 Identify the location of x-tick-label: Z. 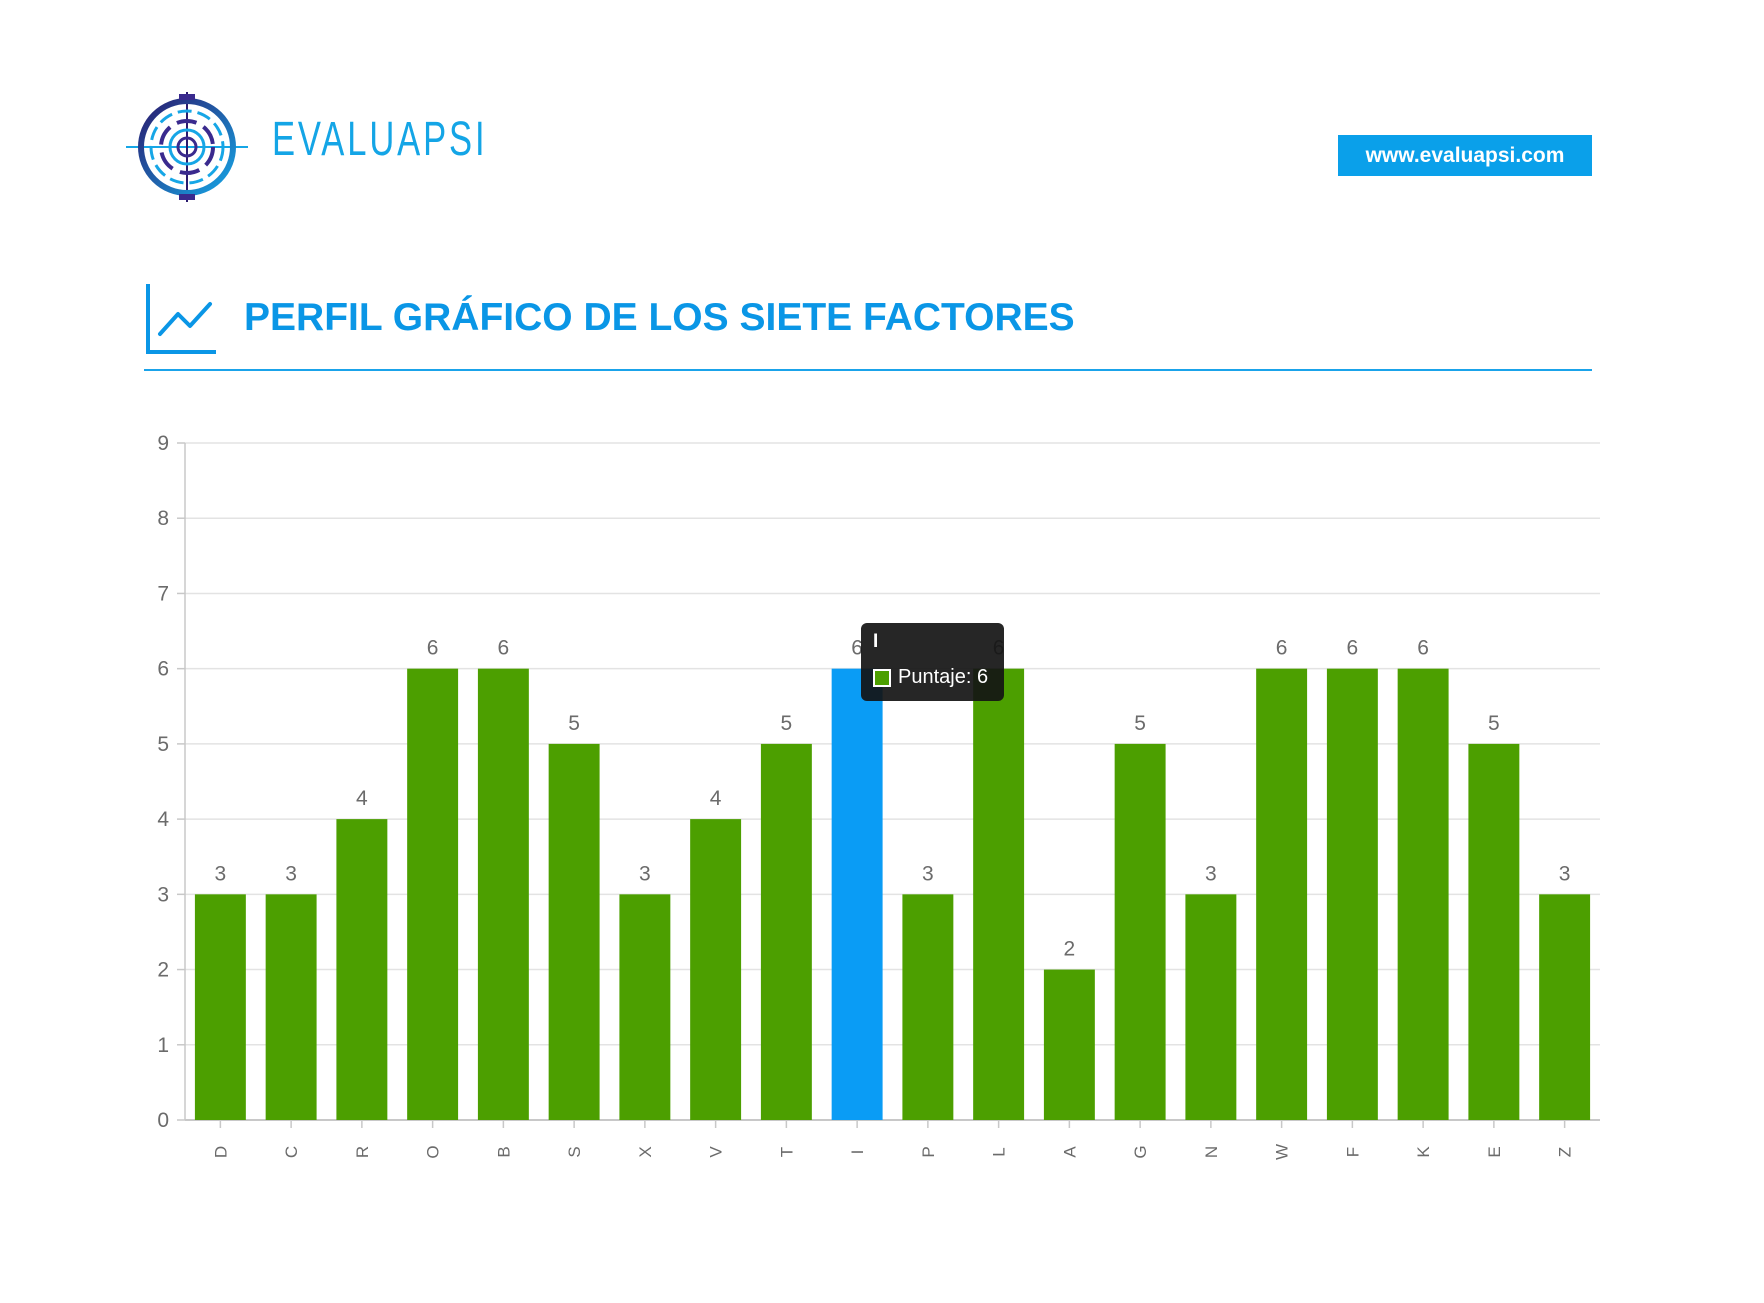
(1565, 1152).